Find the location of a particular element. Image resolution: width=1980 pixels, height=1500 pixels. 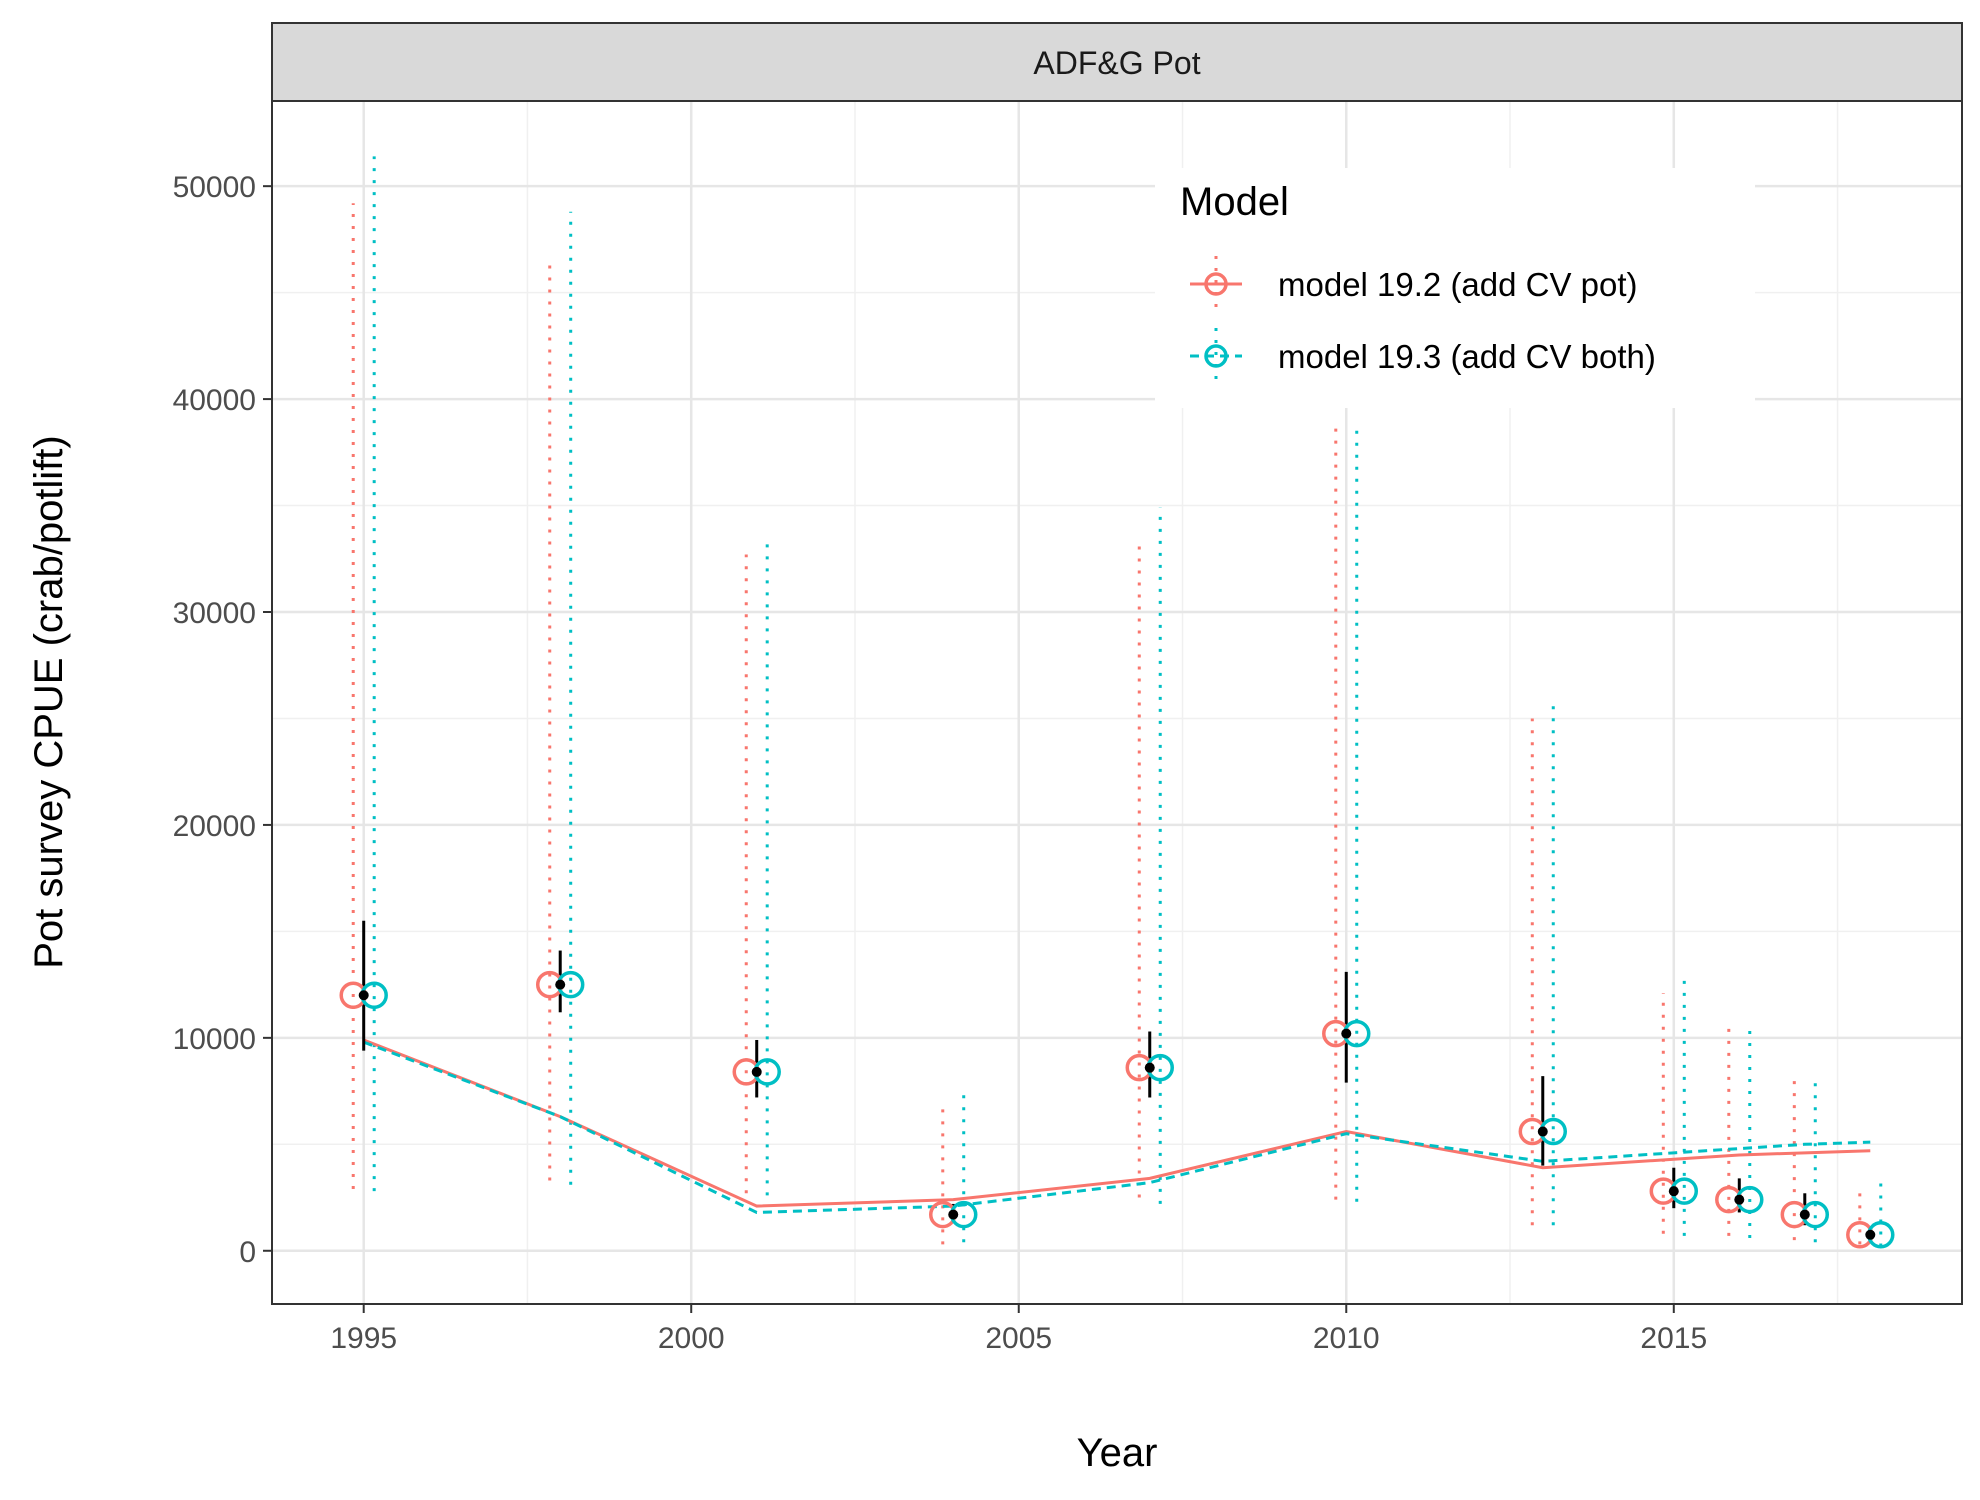

x-axis: 1995 2000 2005 2010 2015 is located at coordinates (1018, 1329).